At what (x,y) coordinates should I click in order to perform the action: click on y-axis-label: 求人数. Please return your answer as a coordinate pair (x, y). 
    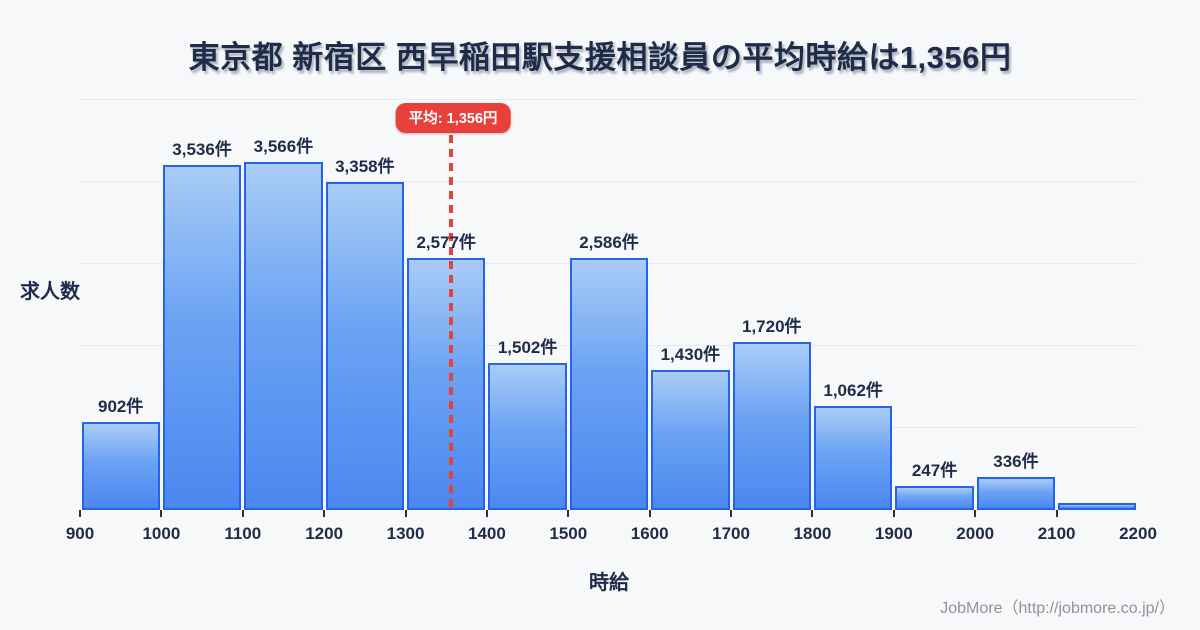
    Looking at the image, I should click on (50, 292).